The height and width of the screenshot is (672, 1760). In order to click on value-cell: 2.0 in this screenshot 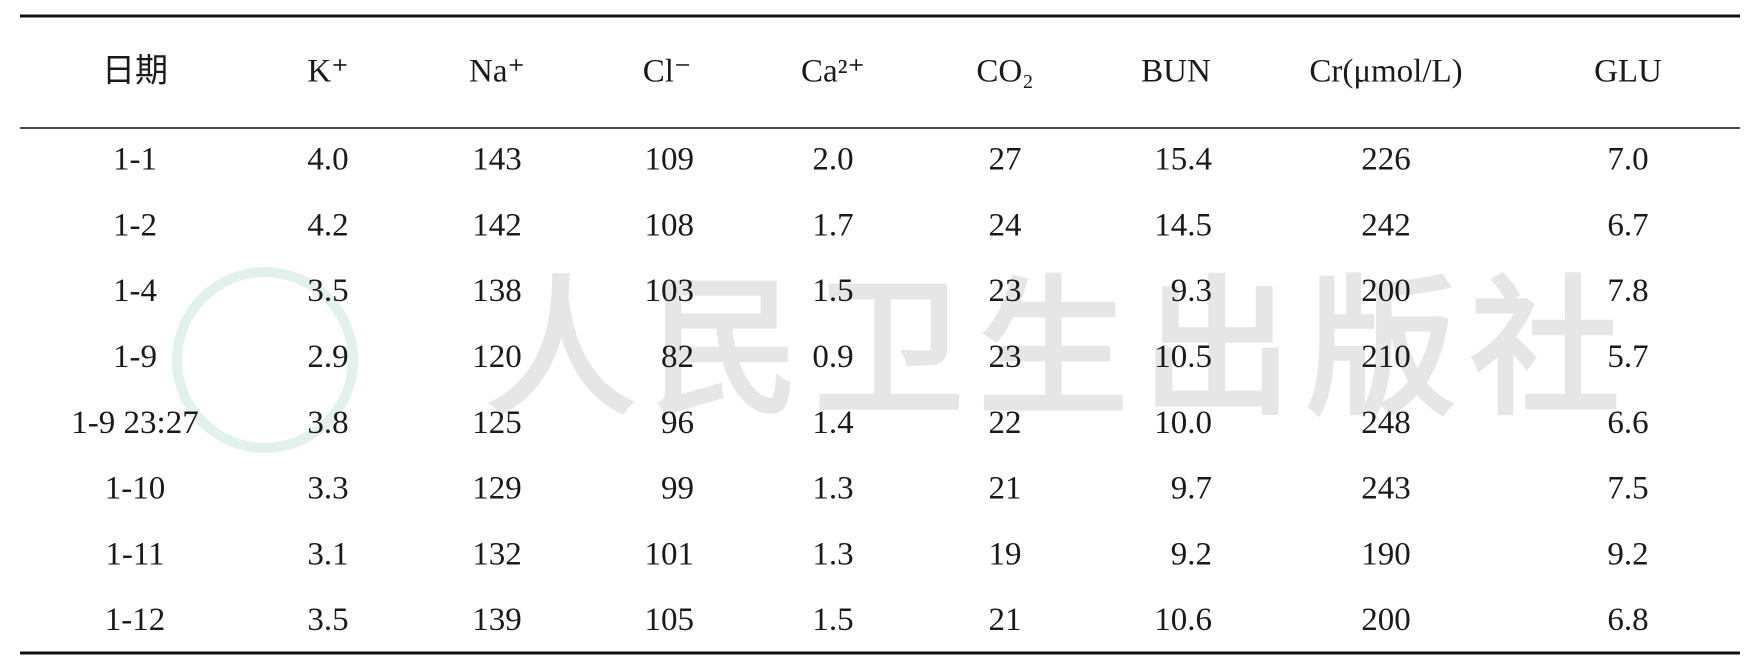, I will do `click(832, 160)`.